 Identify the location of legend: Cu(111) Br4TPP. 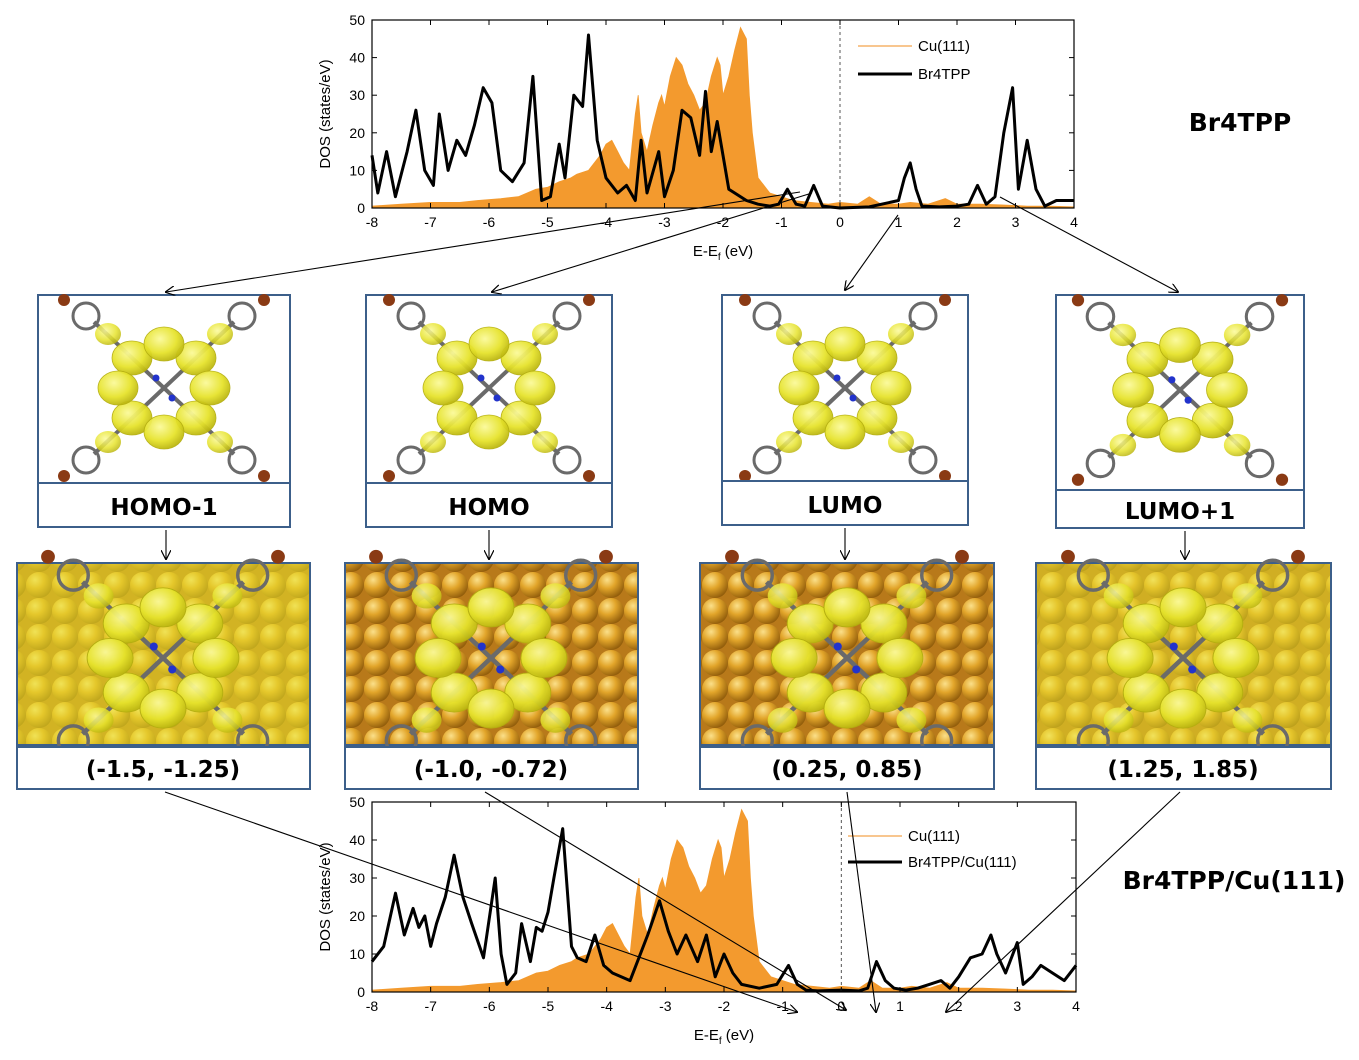
(914, 60).